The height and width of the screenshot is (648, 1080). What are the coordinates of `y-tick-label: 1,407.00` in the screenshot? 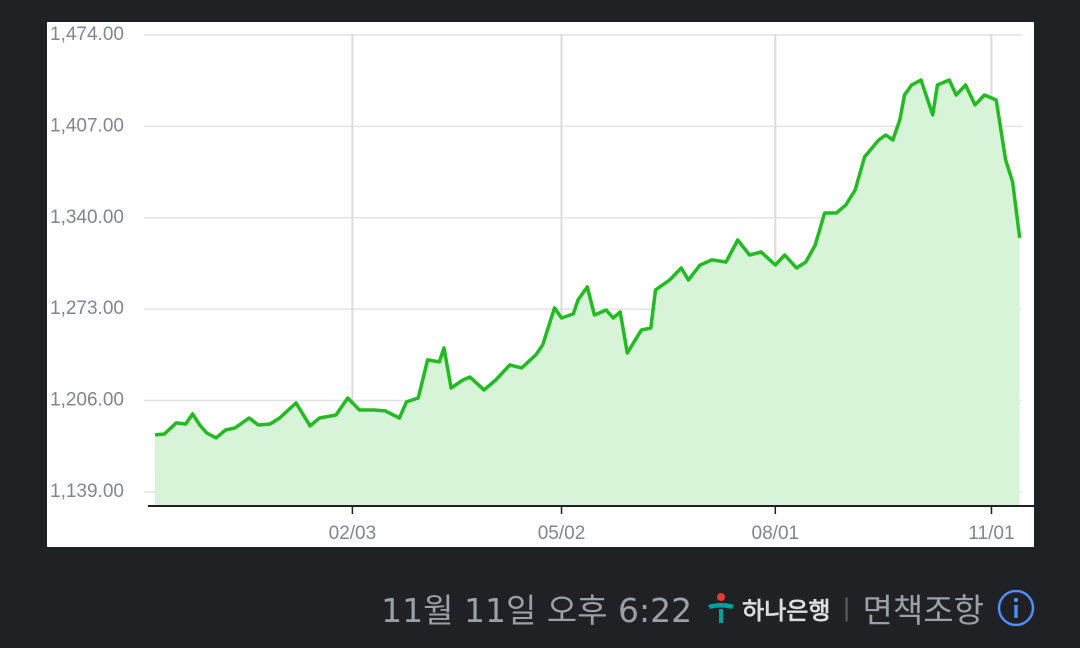 It's located at (87, 125).